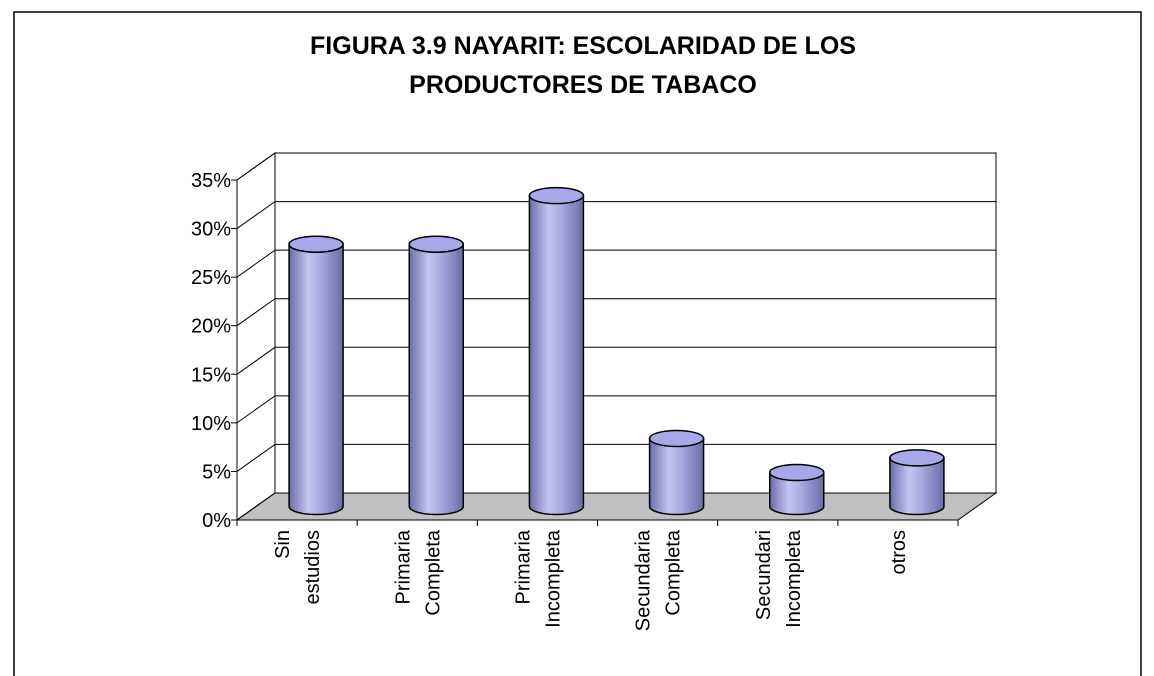 Image resolution: width=1154 pixels, height=676 pixels. What do you see at coordinates (583, 46) in the screenshot?
I see `chart-title: FIGURA 3.9 NAYARIT: ESCOLARIDAD DE LOS` at bounding box center [583, 46].